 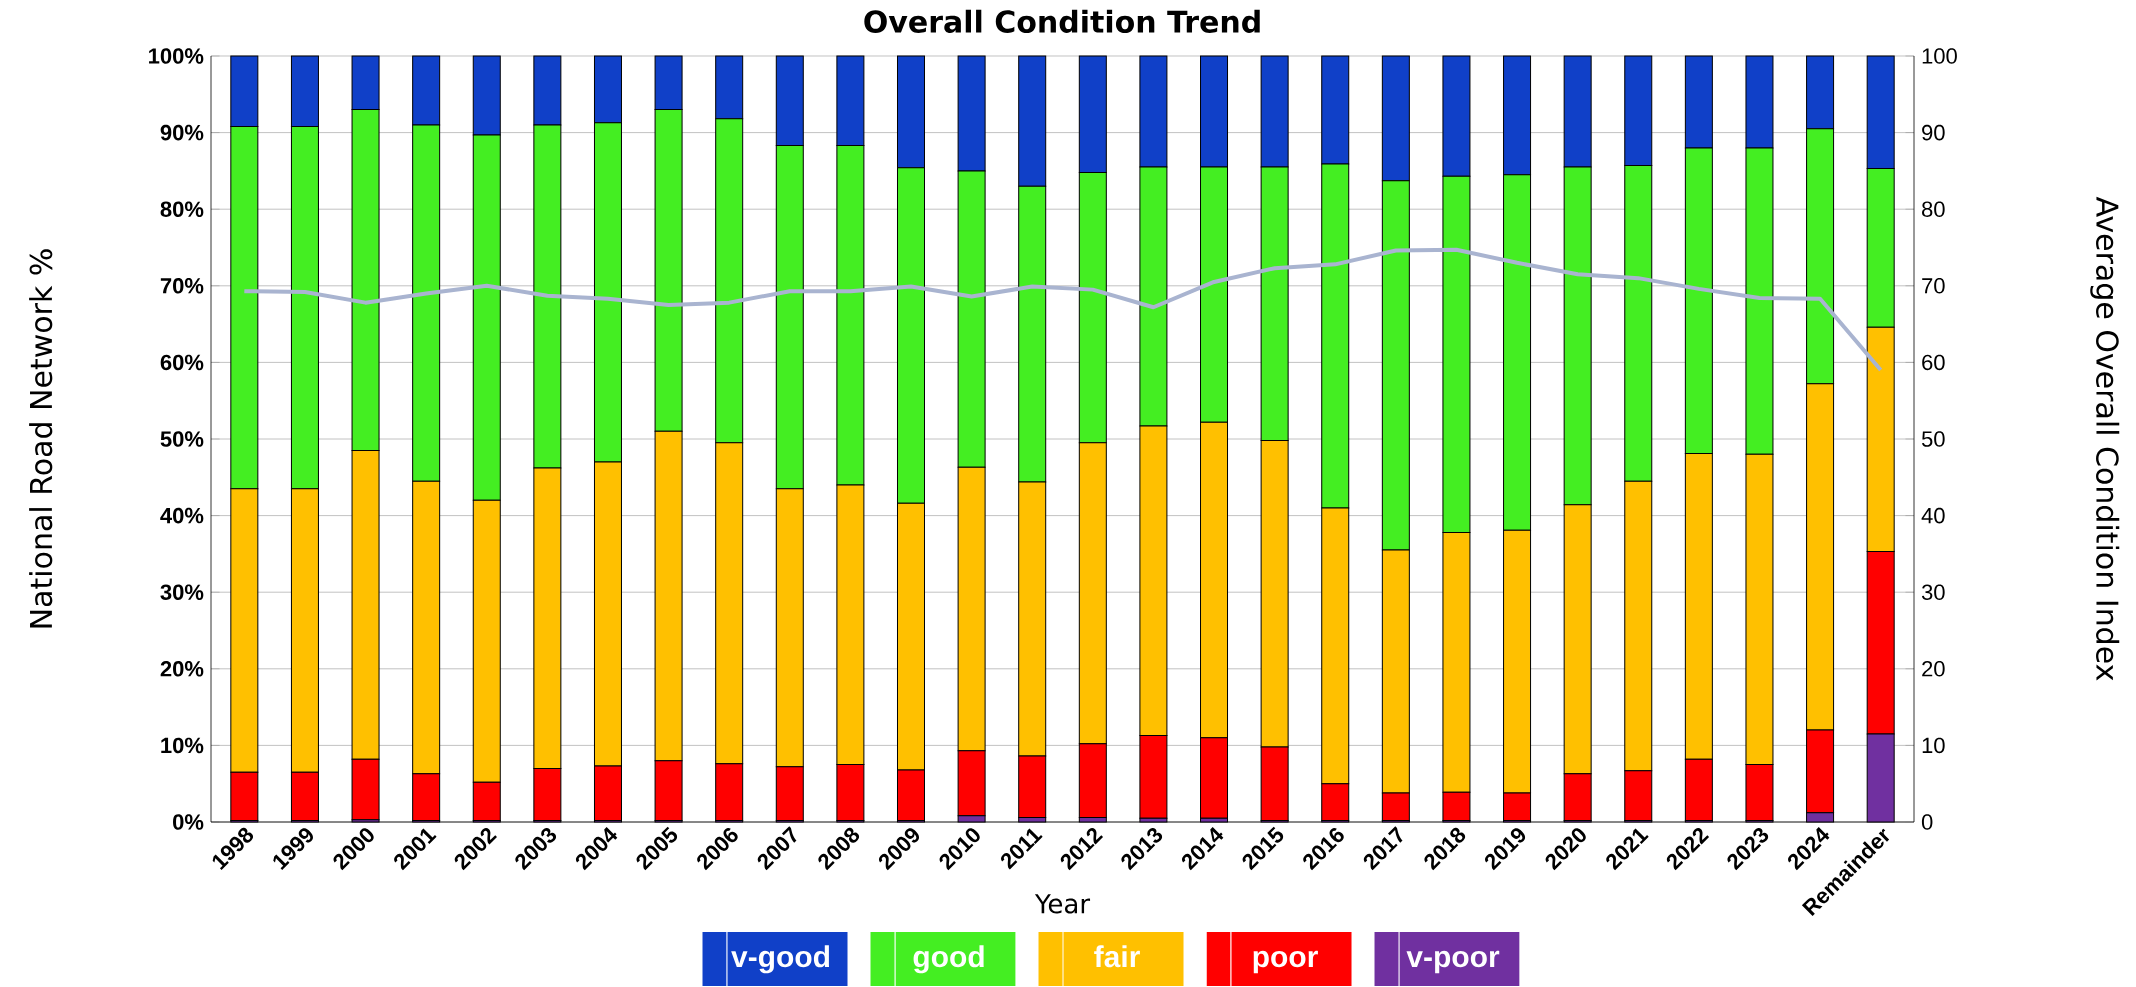 I want to click on y-tick-label: 90%, so click(x=182, y=132).